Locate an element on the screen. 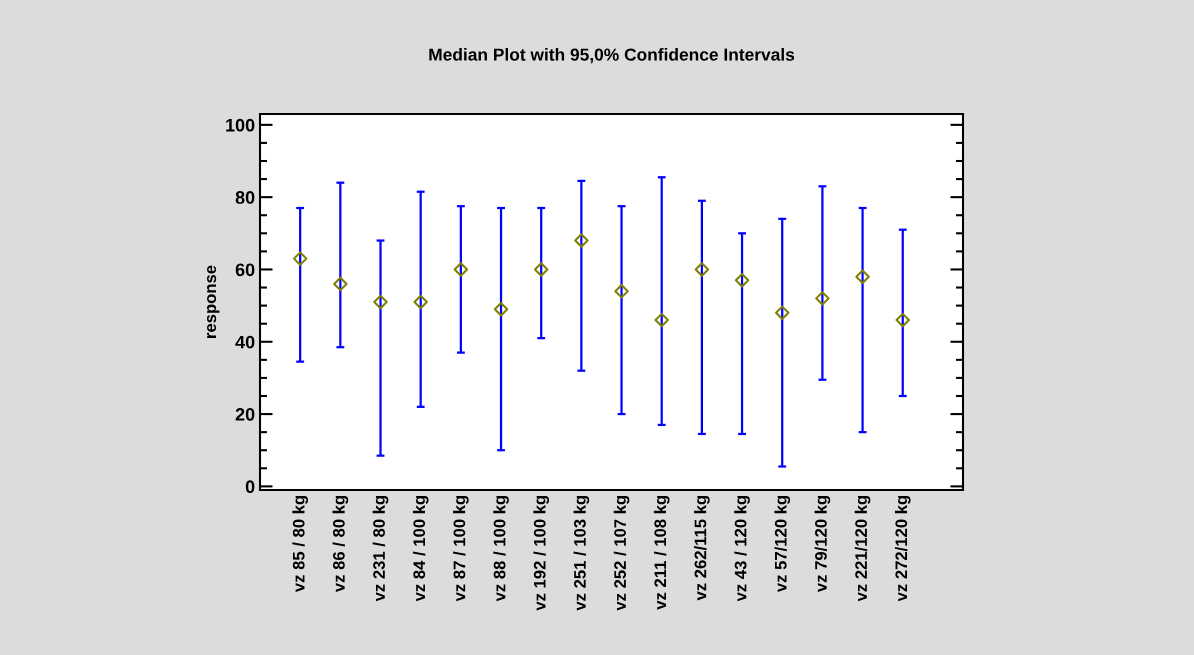  x-tick-label: vz 252 / 107 kg is located at coordinates (621, 553).